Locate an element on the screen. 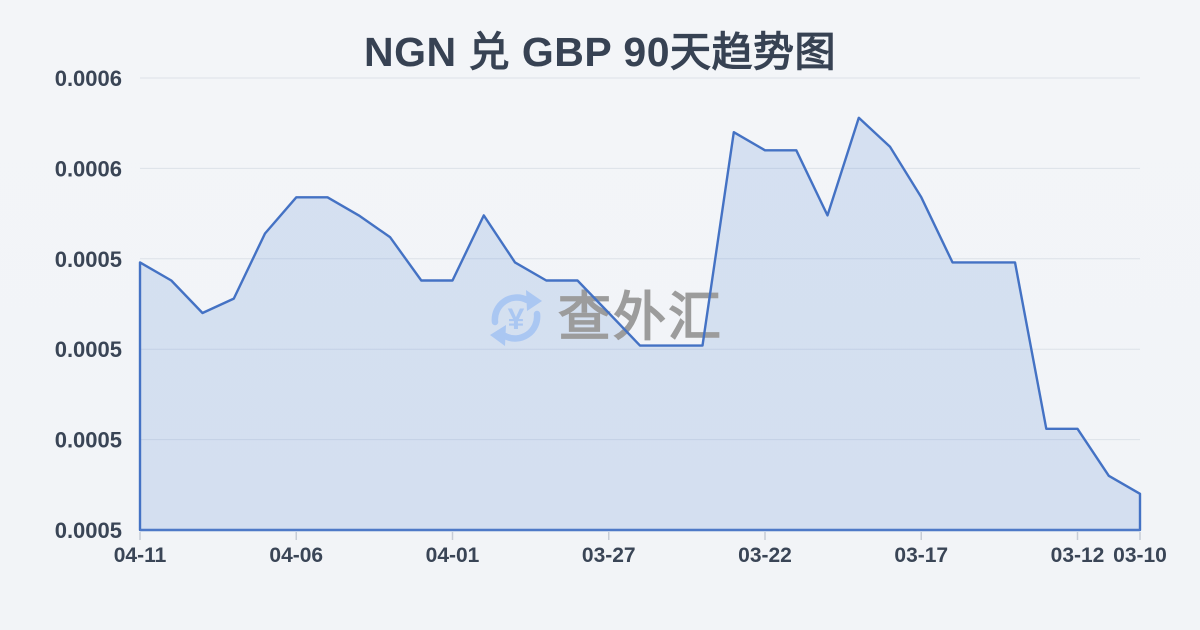  x-axis-label: 03-22 is located at coordinates (765, 555).